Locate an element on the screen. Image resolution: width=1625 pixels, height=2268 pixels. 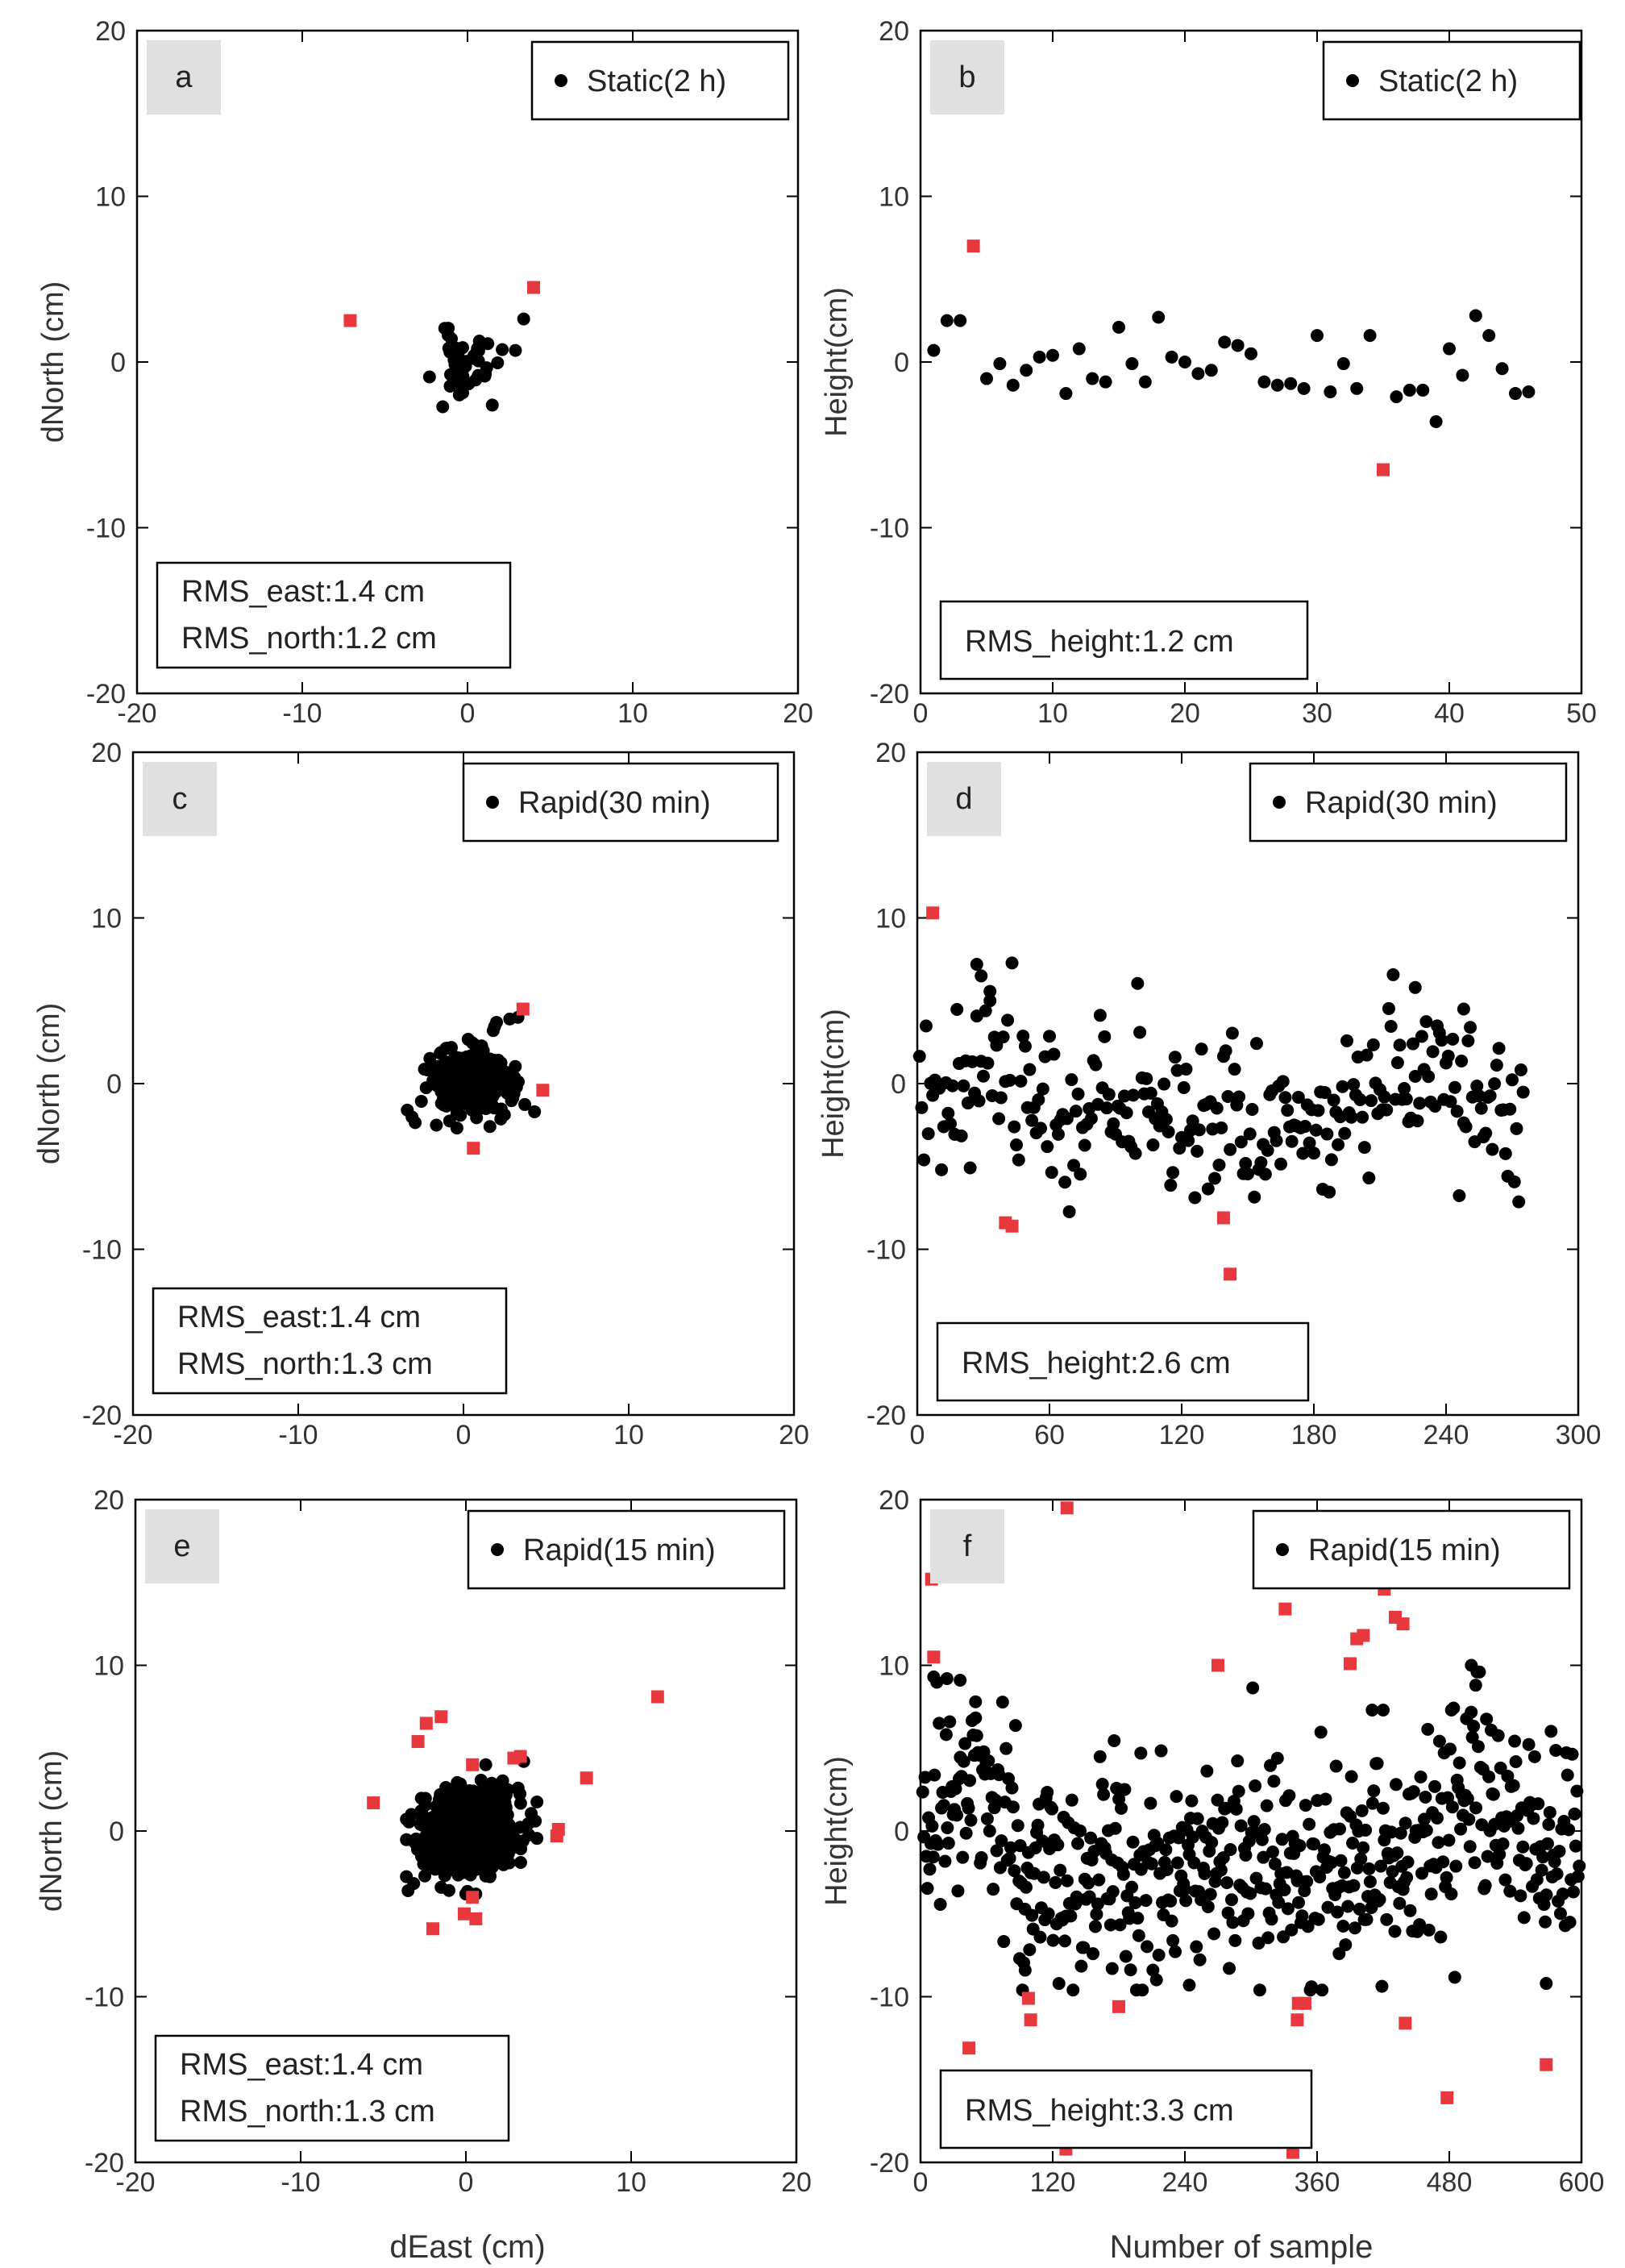
x-tick-label: 0 is located at coordinates (468, 713).